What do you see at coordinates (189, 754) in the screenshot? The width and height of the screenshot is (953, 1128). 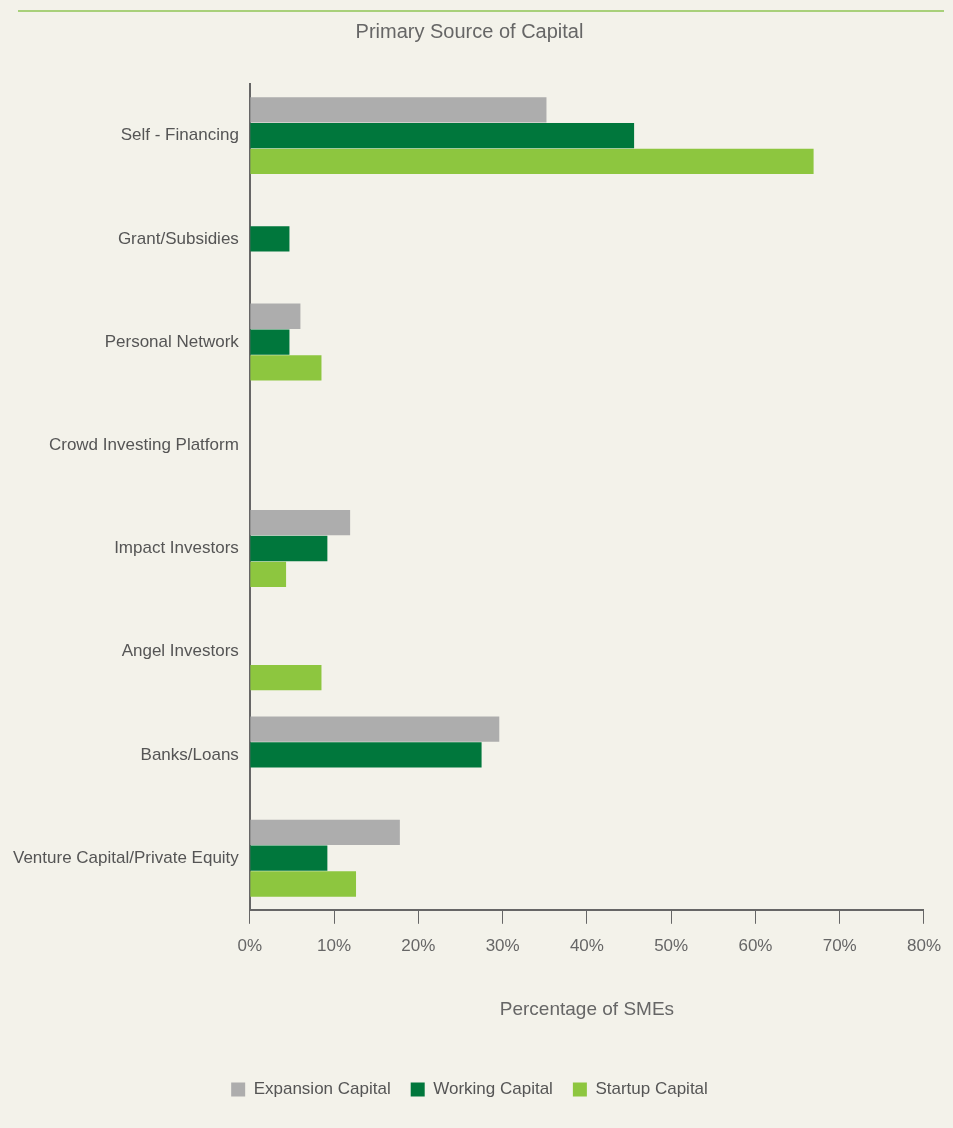 I see `y-tick-label: Banks/Loans` at bounding box center [189, 754].